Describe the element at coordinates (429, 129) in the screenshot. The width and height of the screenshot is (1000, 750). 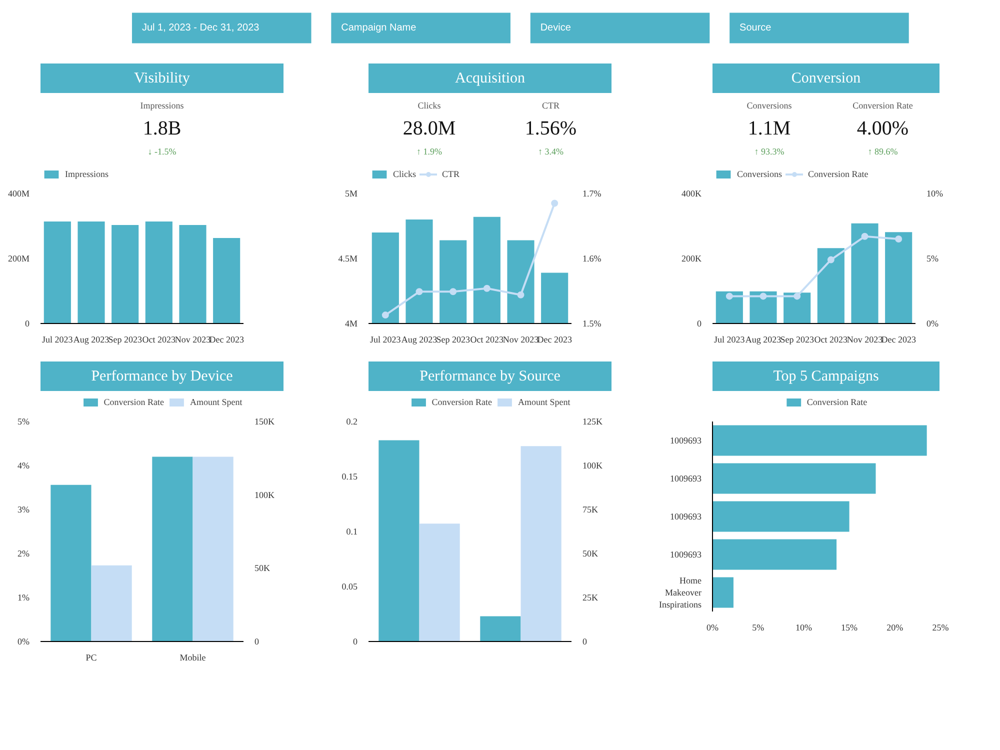
I see `text: 28.0M` at that location.